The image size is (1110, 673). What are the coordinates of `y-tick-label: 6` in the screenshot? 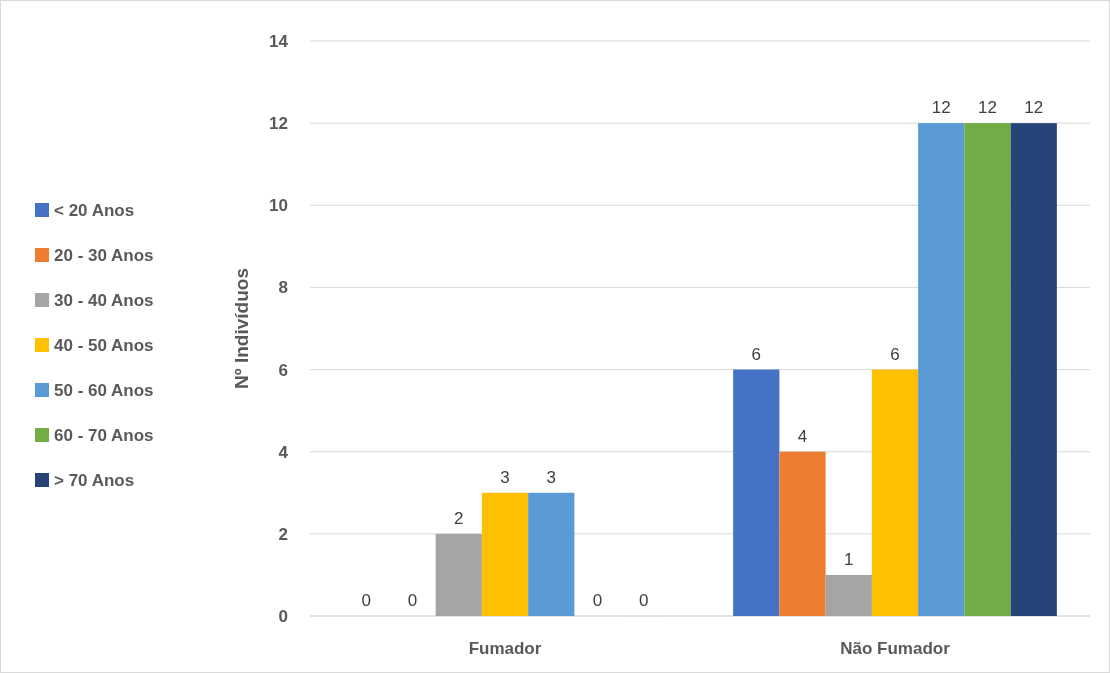 It's located at (283, 370).